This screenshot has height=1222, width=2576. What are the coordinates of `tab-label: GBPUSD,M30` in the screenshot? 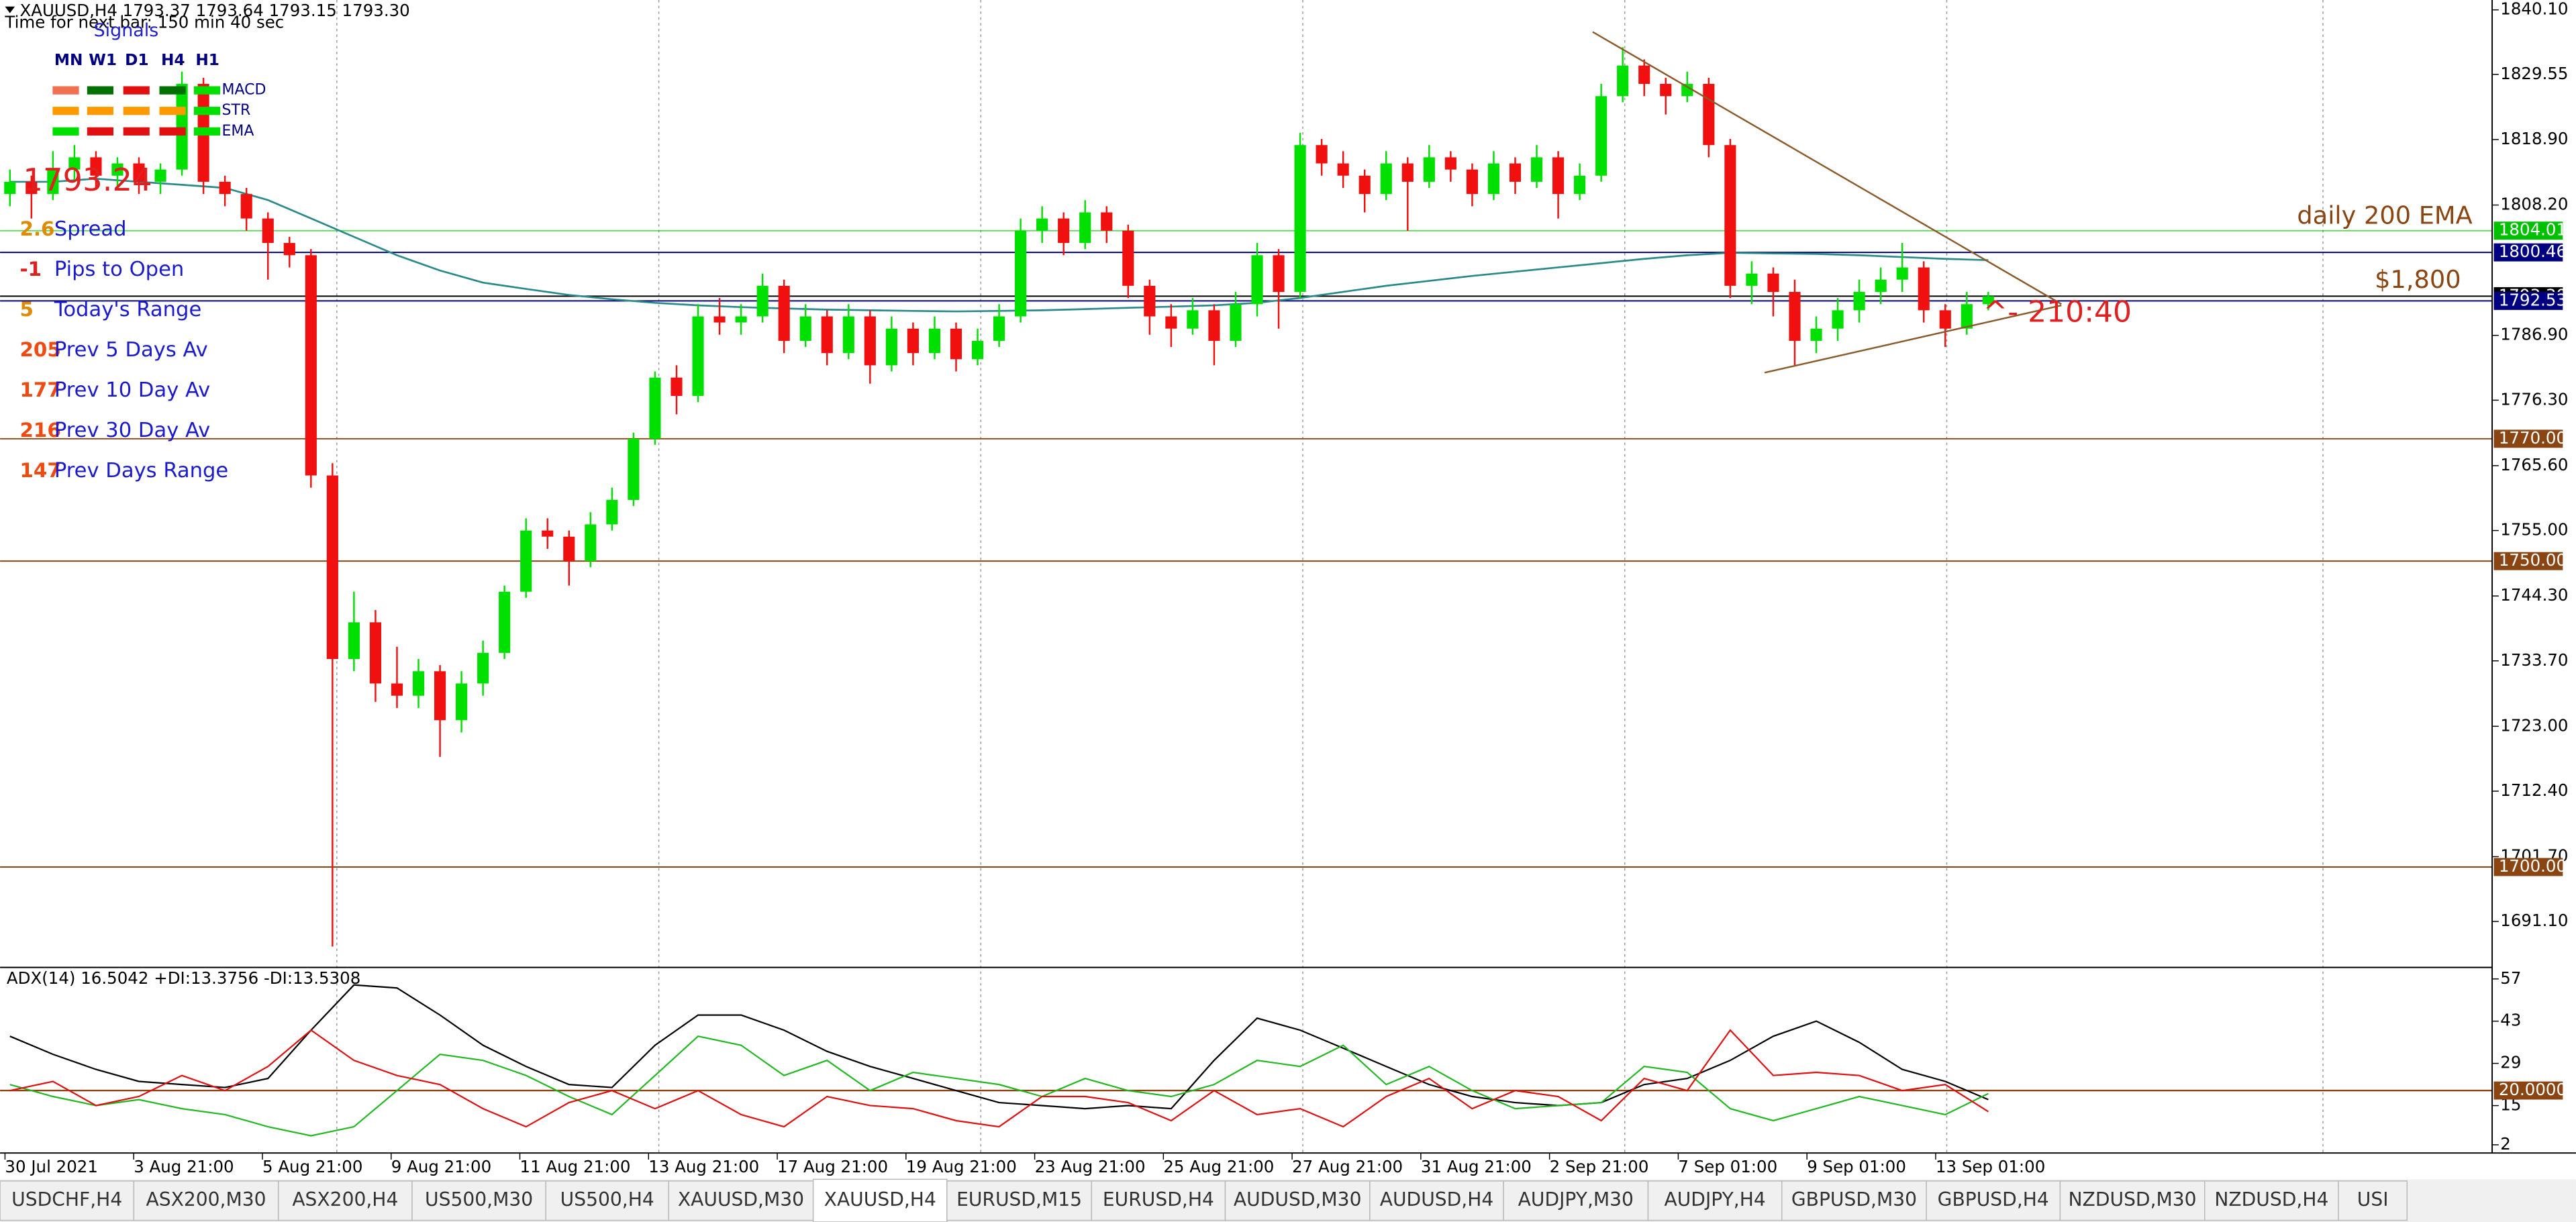 It's located at (1854, 1199).